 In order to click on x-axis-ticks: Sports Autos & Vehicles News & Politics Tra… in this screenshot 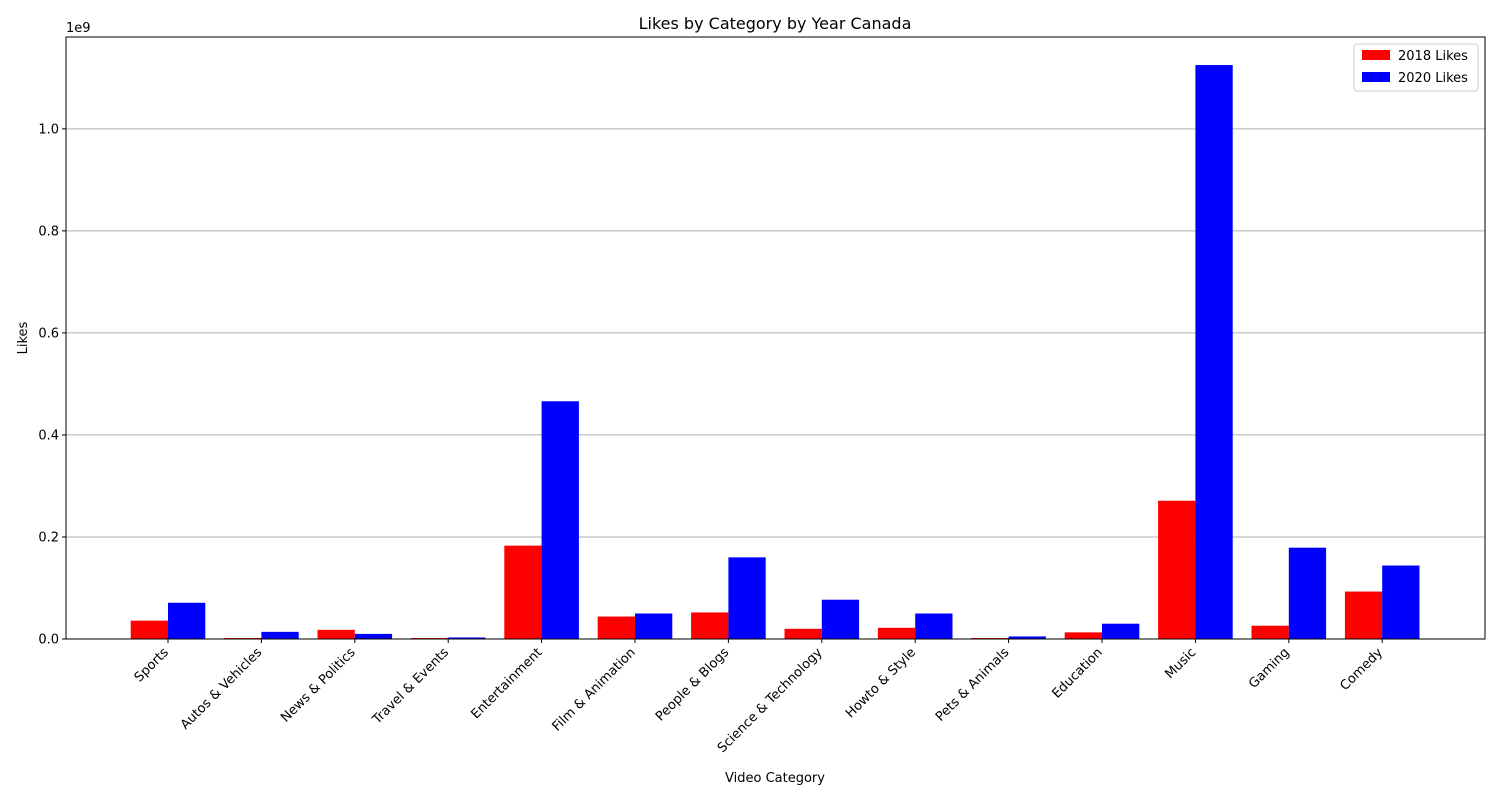, I will do `click(759, 697)`.